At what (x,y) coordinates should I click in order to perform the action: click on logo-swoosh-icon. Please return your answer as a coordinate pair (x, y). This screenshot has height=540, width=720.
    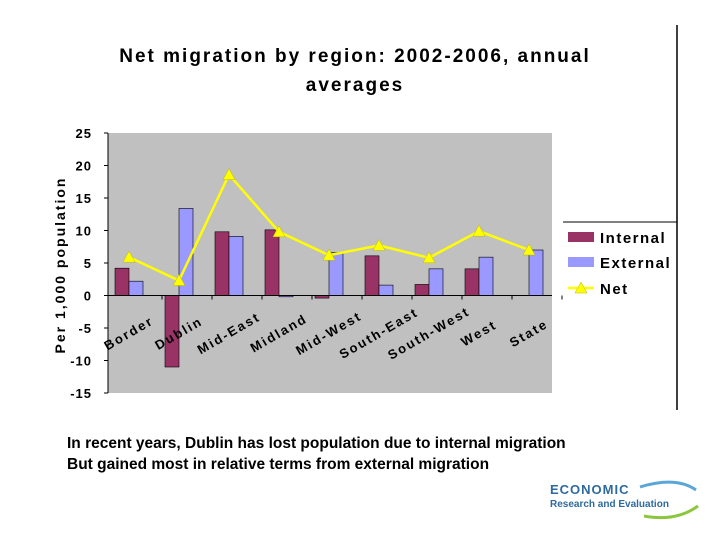
    Looking at the image, I should click on (669, 500).